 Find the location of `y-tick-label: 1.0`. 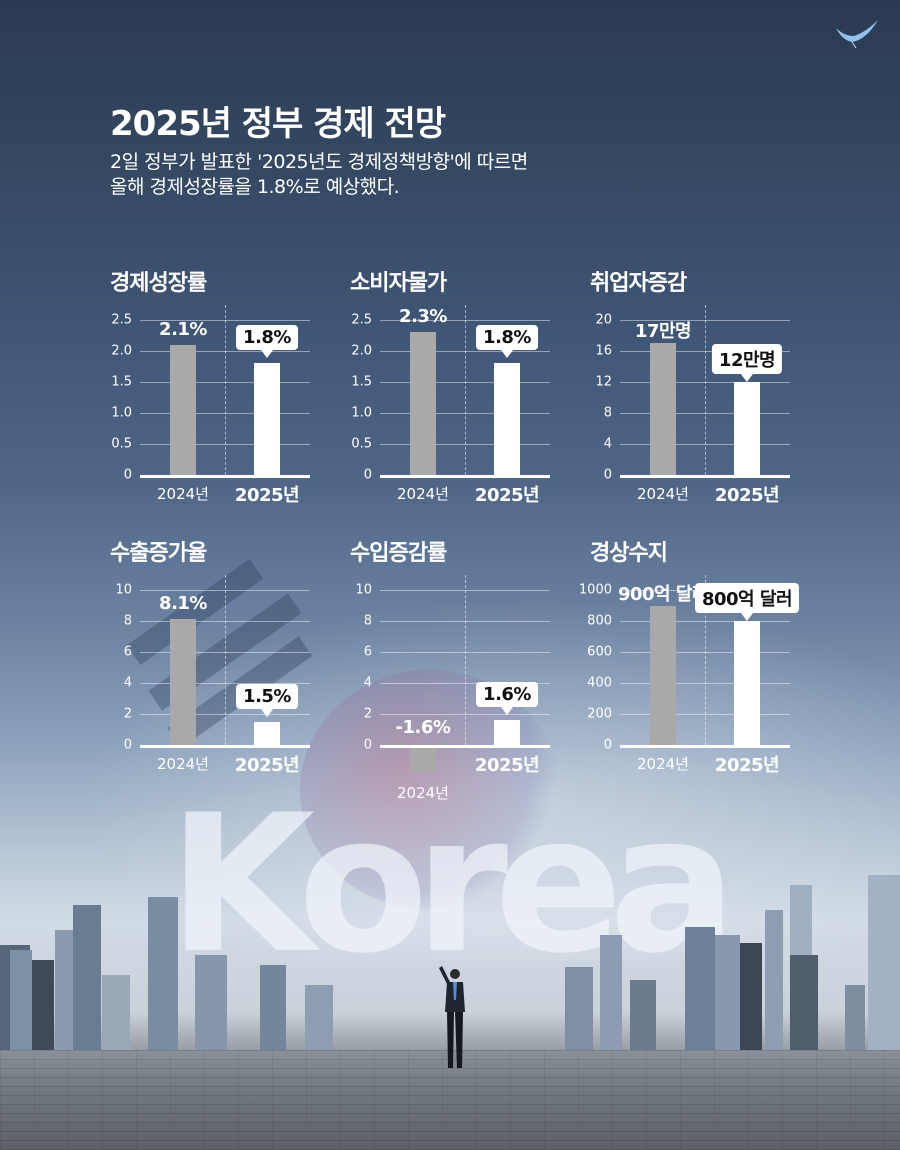

y-tick-label: 1.0 is located at coordinates (121, 413).